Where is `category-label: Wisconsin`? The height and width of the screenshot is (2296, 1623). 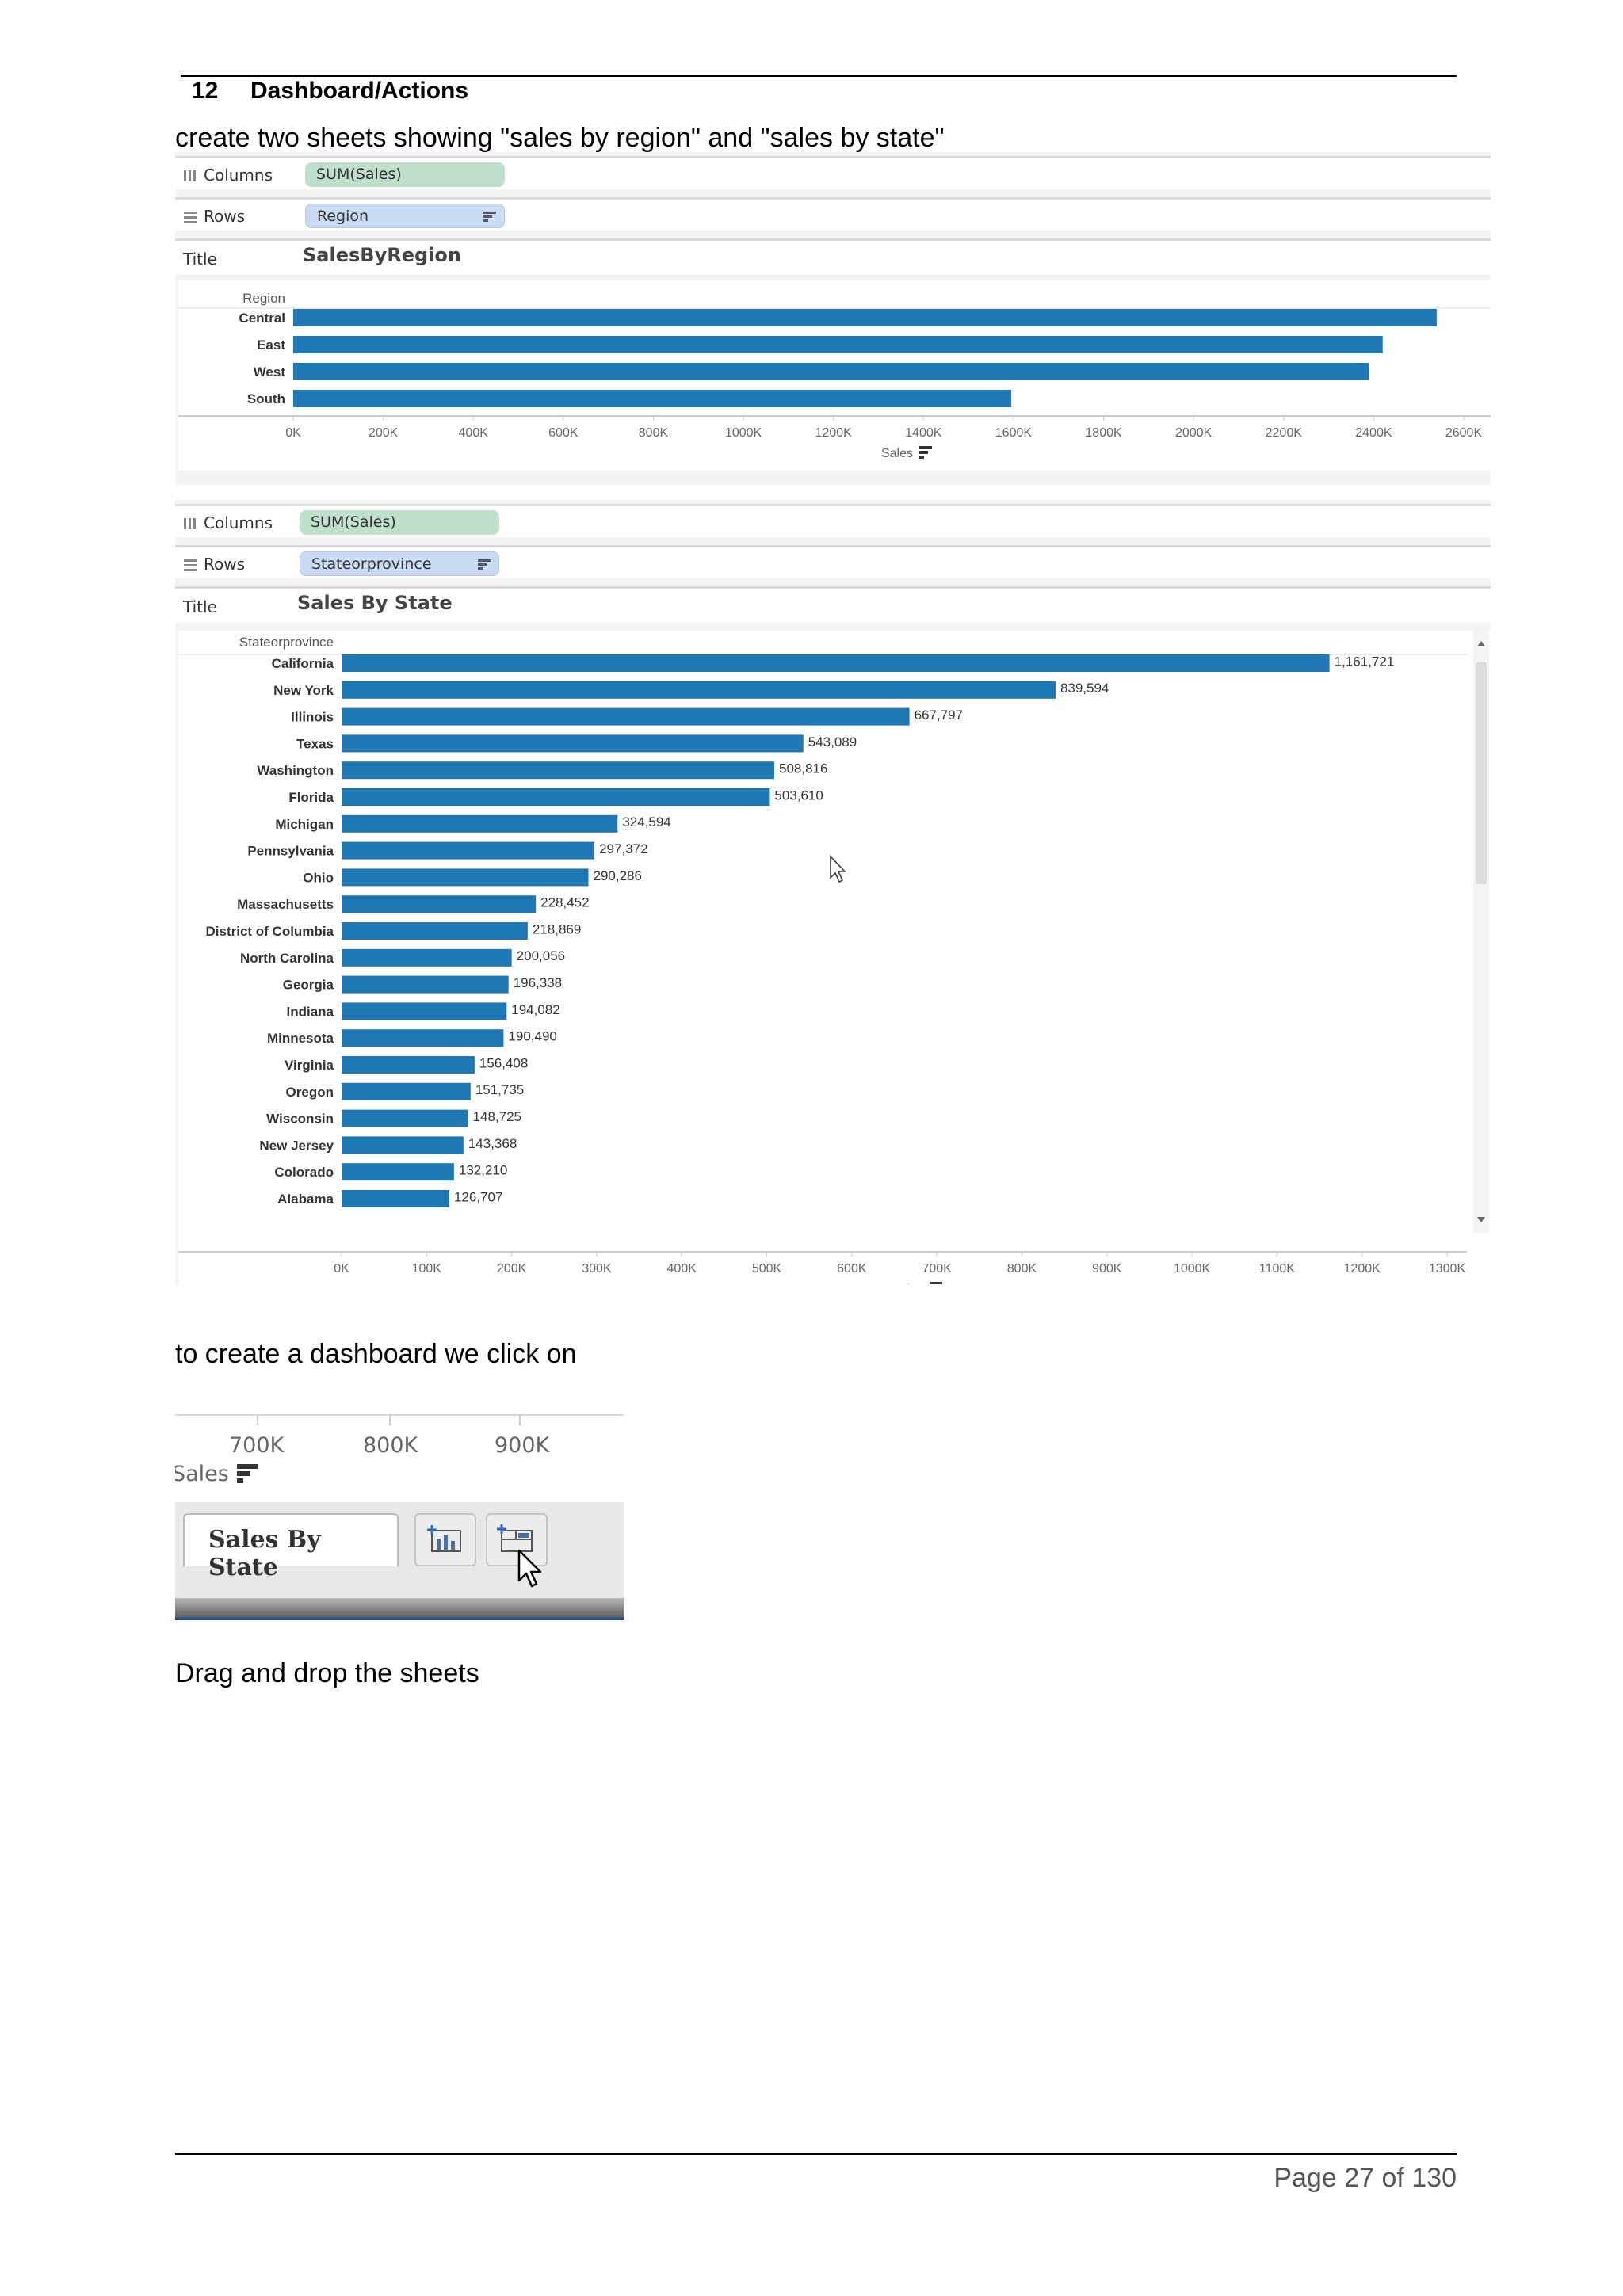 category-label: Wisconsin is located at coordinates (300, 1119).